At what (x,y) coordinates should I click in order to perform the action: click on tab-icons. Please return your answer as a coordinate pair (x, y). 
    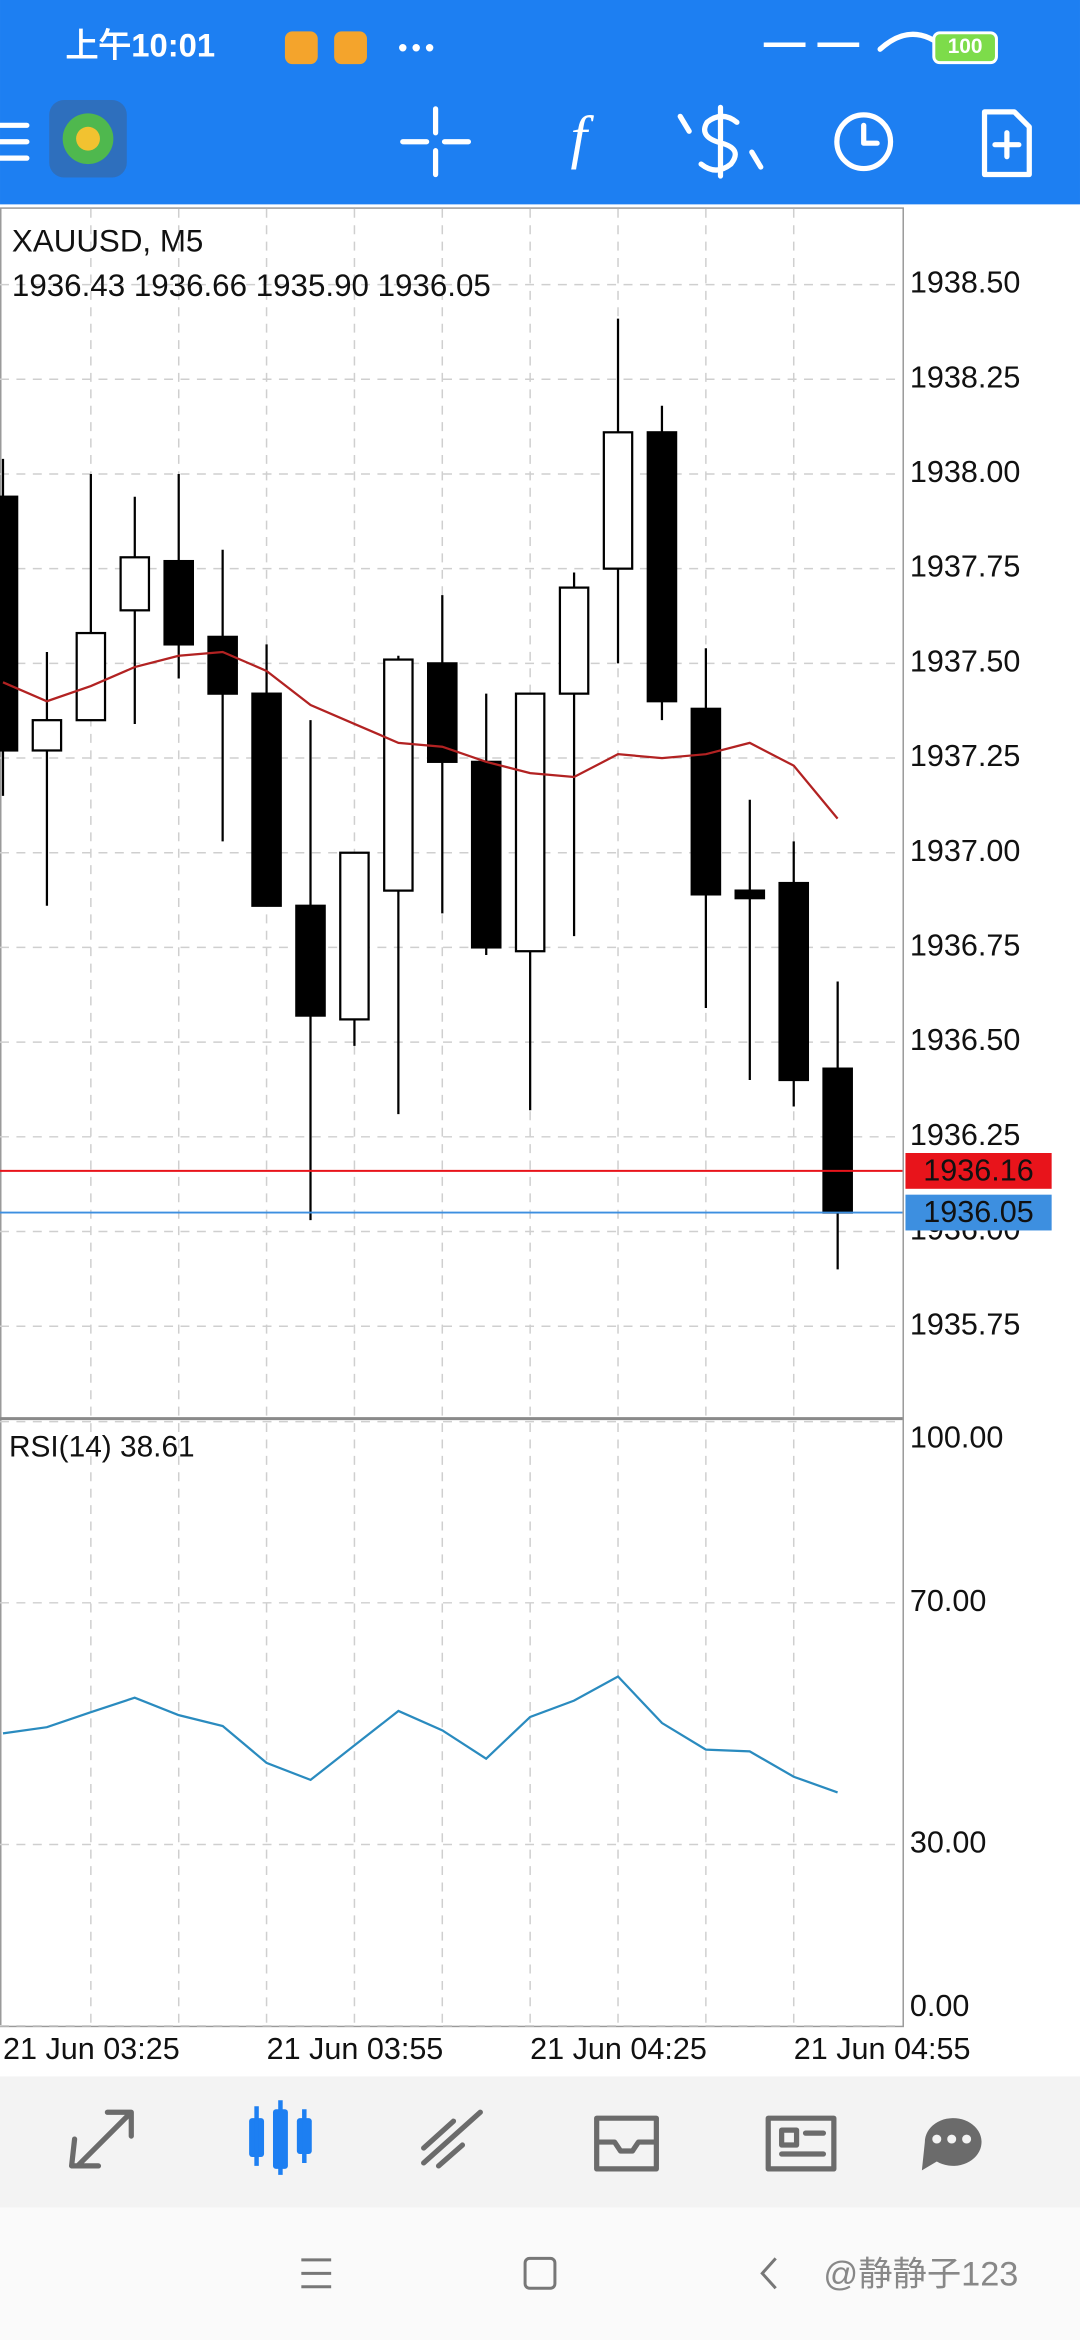
    Looking at the image, I should click on (525, 2137).